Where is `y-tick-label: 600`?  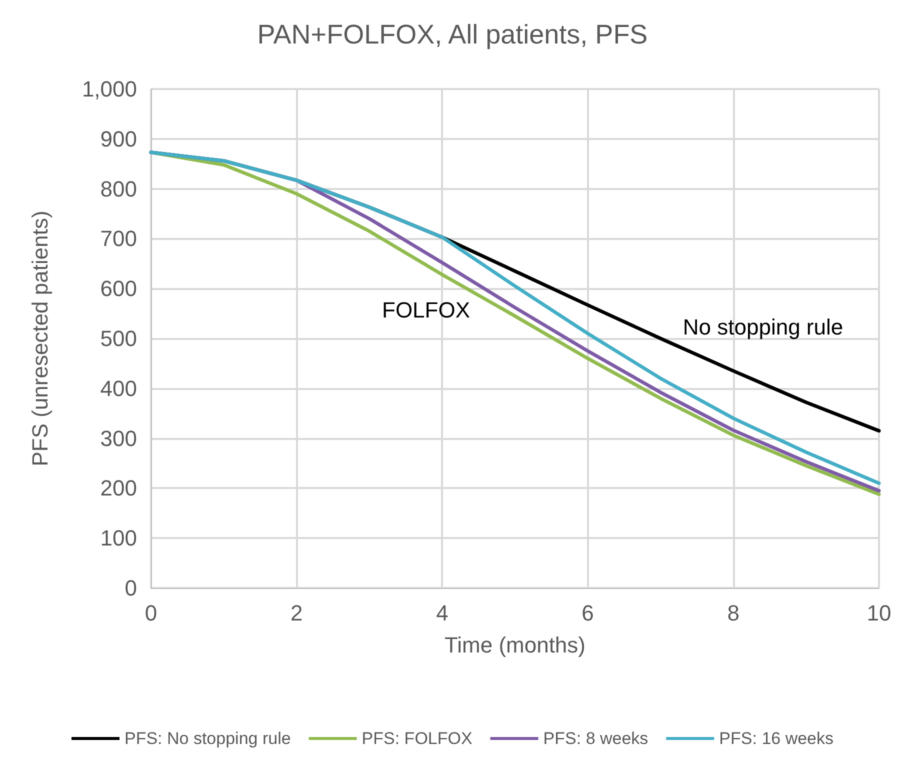 y-tick-label: 600 is located at coordinates (118, 289).